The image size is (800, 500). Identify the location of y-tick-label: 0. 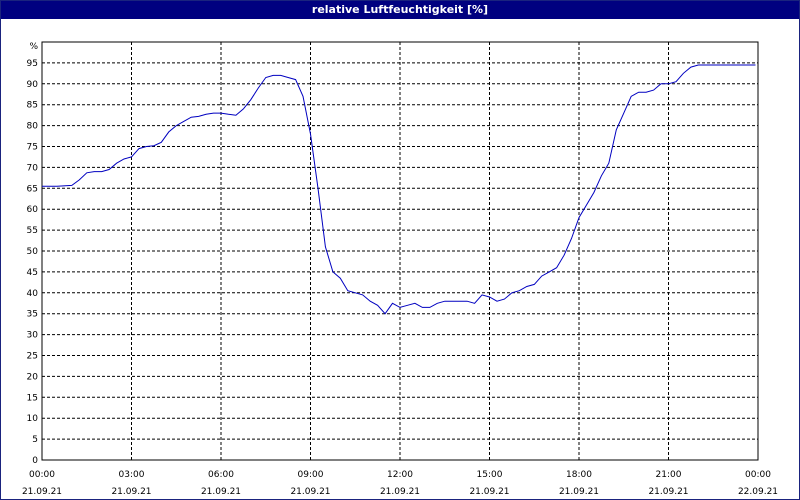
(35, 461).